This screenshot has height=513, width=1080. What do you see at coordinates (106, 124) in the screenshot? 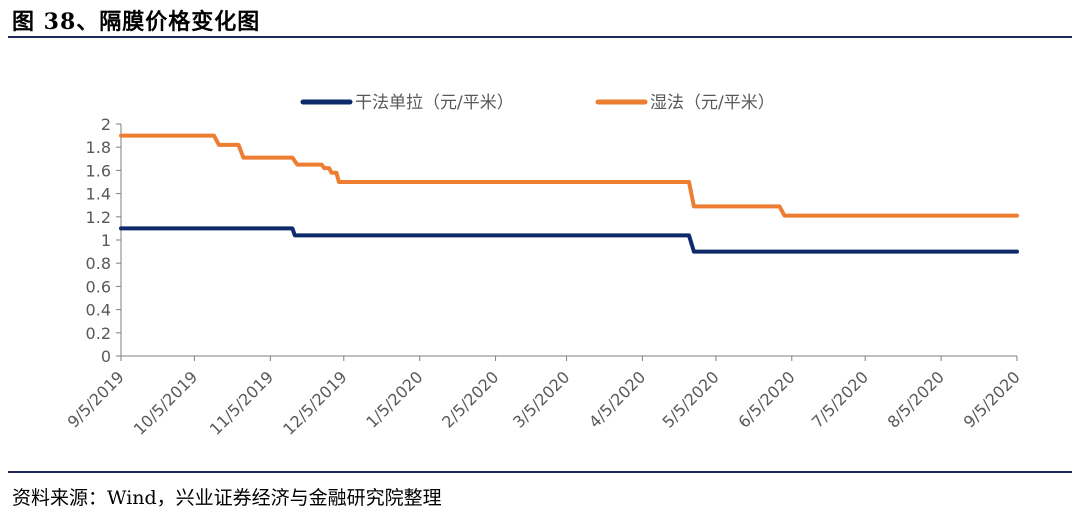
I see `y-tick-label: 2` at bounding box center [106, 124].